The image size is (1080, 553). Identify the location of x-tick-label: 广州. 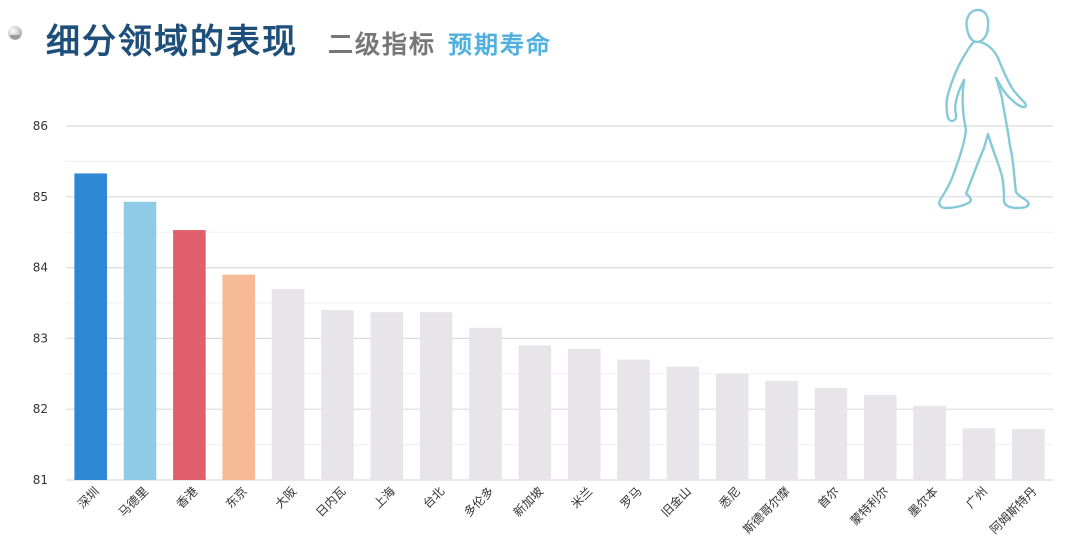
(976, 497).